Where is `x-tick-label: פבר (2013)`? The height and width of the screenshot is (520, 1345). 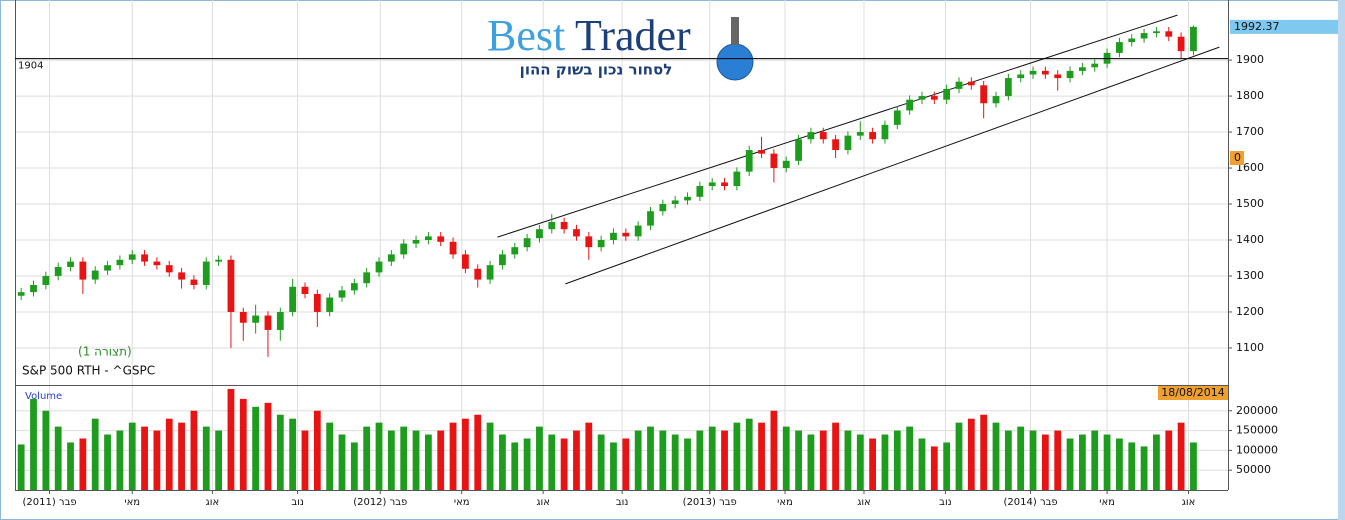 x-tick-label: פבר (2013) is located at coordinates (710, 502).